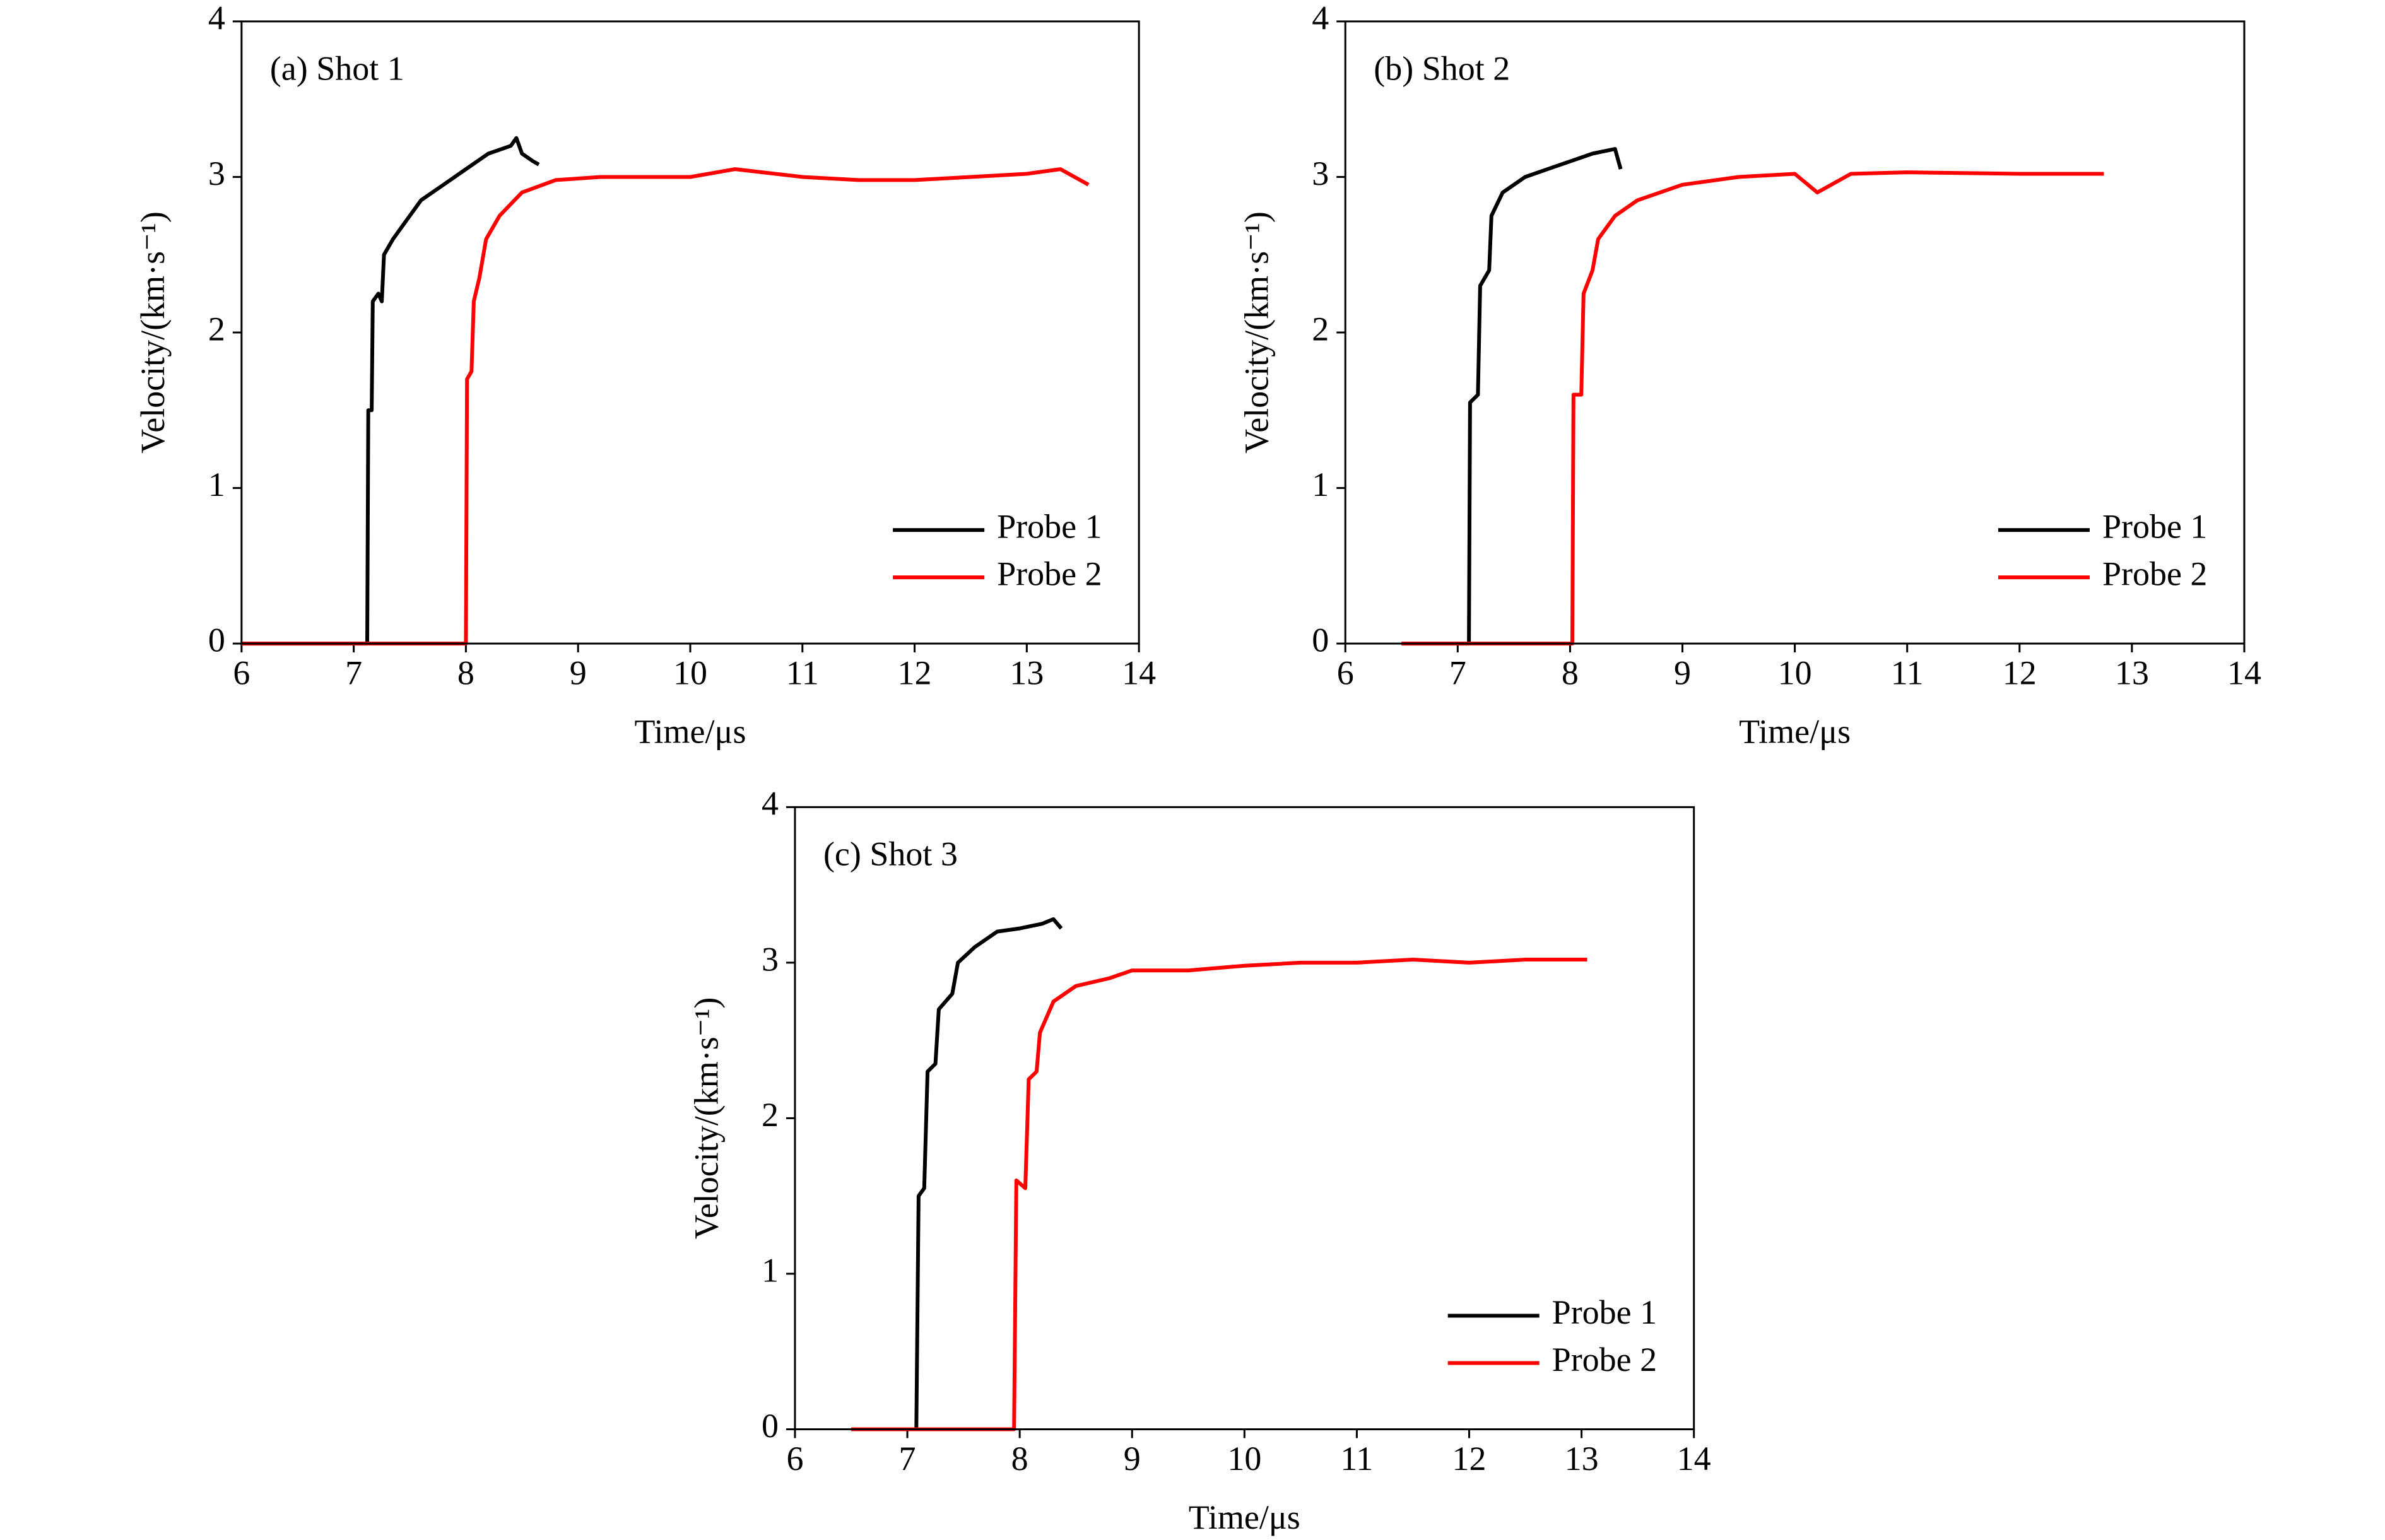 This screenshot has width=2385, height=1540. Describe the element at coordinates (890, 854) in the screenshot. I see `panel-title: (c) Shot 3` at that location.